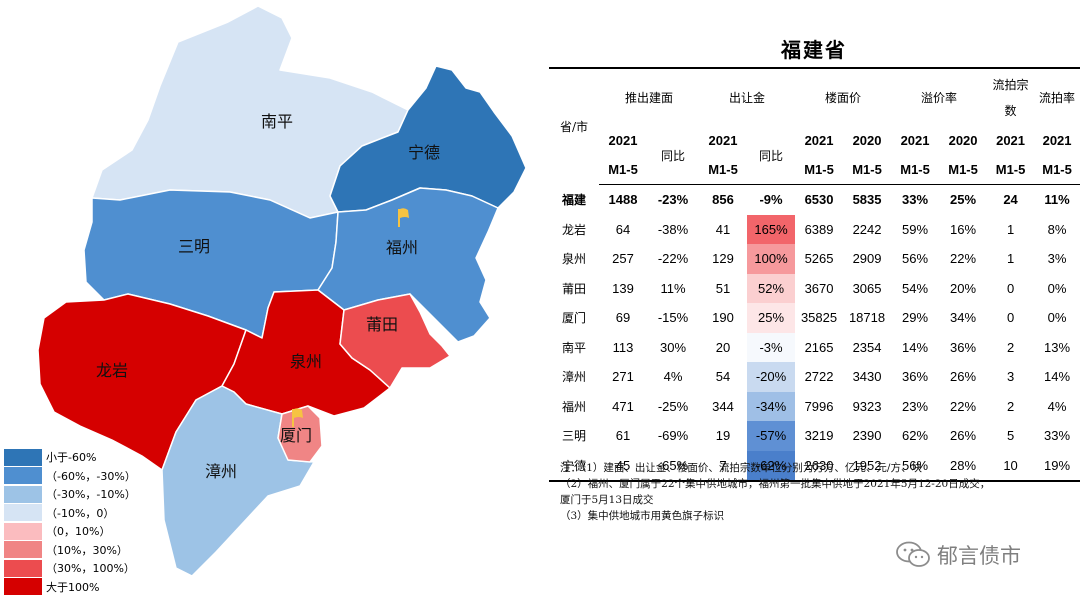 The width and height of the screenshot is (1080, 604). What do you see at coordinates (623, 377) in the screenshot?
I see `cell-area: 271` at bounding box center [623, 377].